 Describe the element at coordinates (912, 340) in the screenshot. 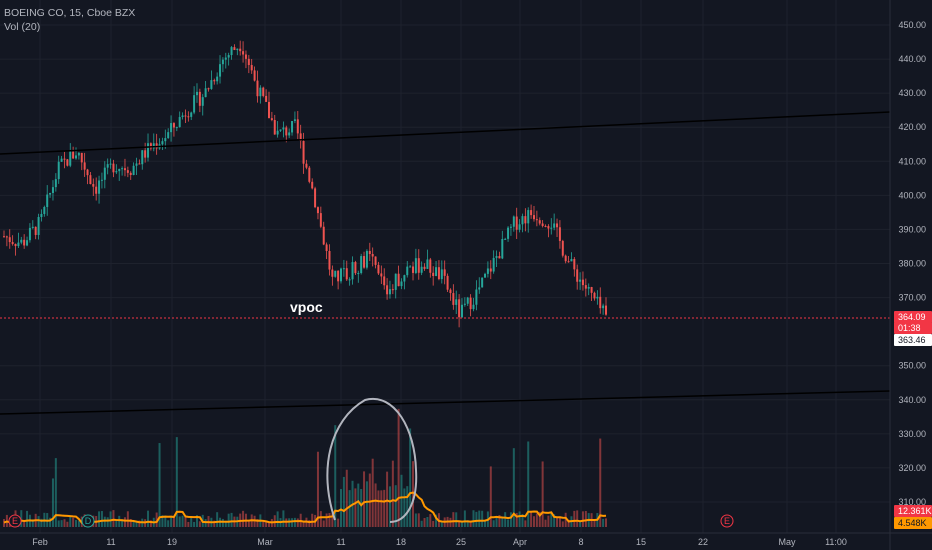

I see `price-tag-label: 363.46` at that location.